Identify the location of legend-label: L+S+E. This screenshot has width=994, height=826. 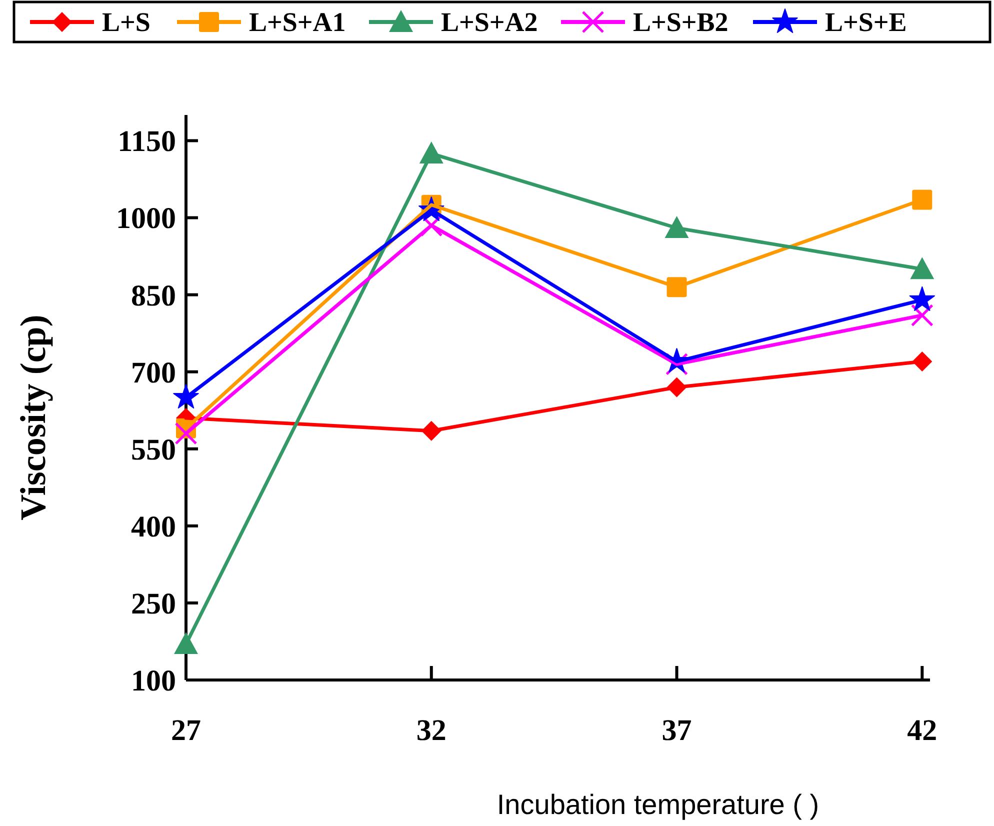
(866, 22).